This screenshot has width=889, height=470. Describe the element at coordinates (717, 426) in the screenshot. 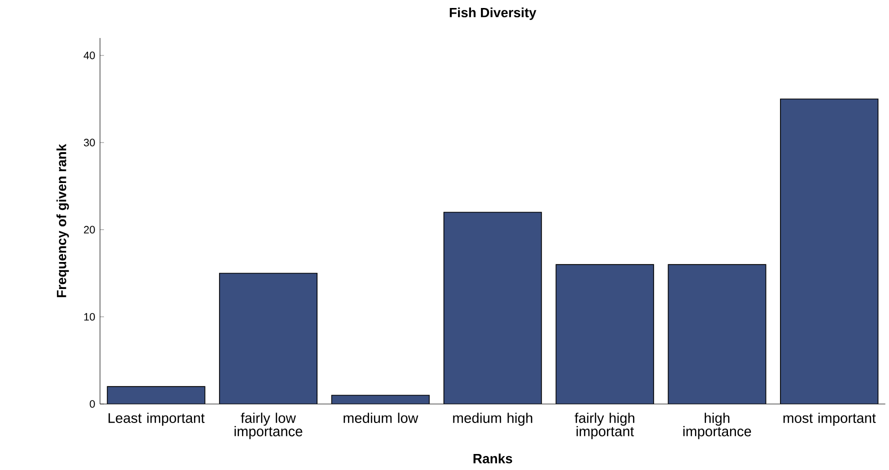

I see `x-tick-label: high importance` at that location.